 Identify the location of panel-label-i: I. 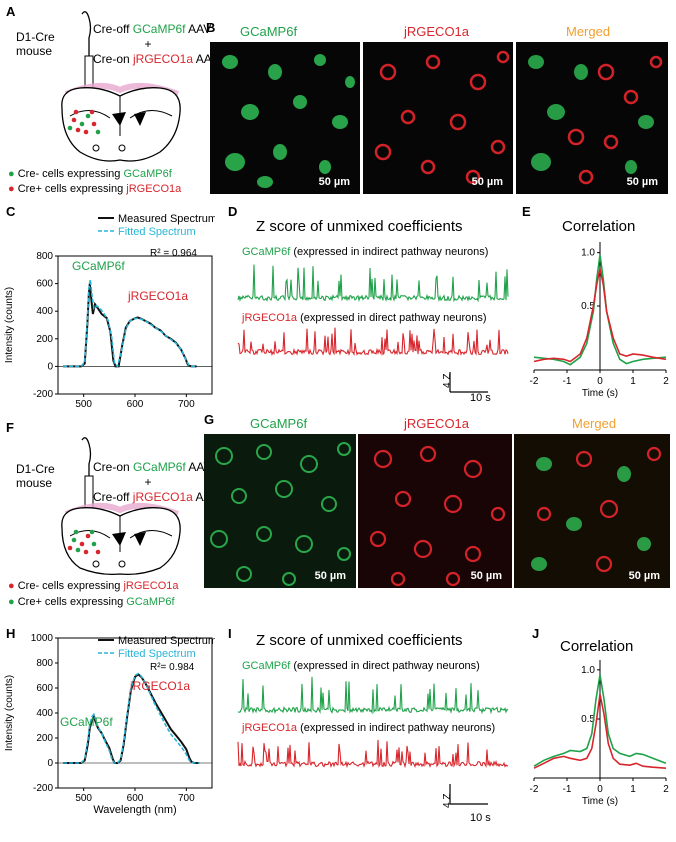
(230, 633).